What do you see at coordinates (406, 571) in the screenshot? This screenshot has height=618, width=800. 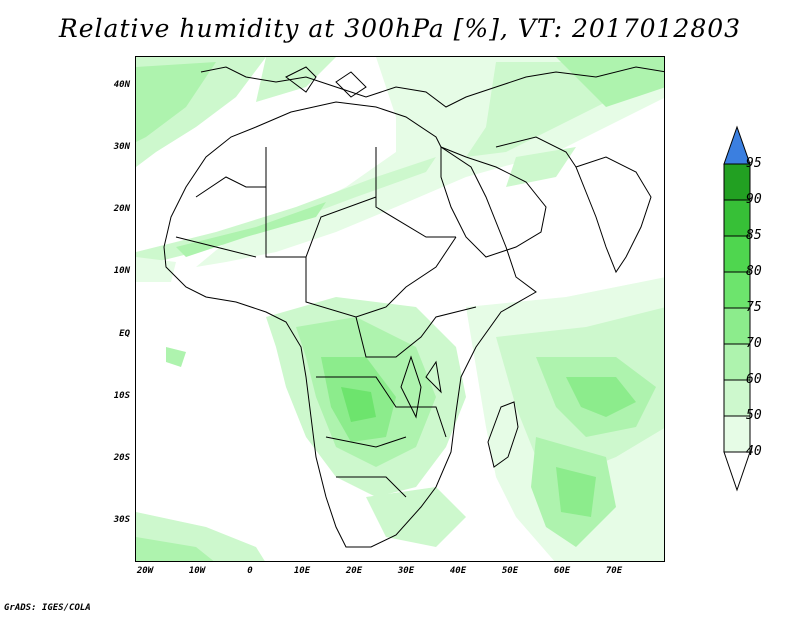 I see `lon-label-30e: 30E` at bounding box center [406, 571].